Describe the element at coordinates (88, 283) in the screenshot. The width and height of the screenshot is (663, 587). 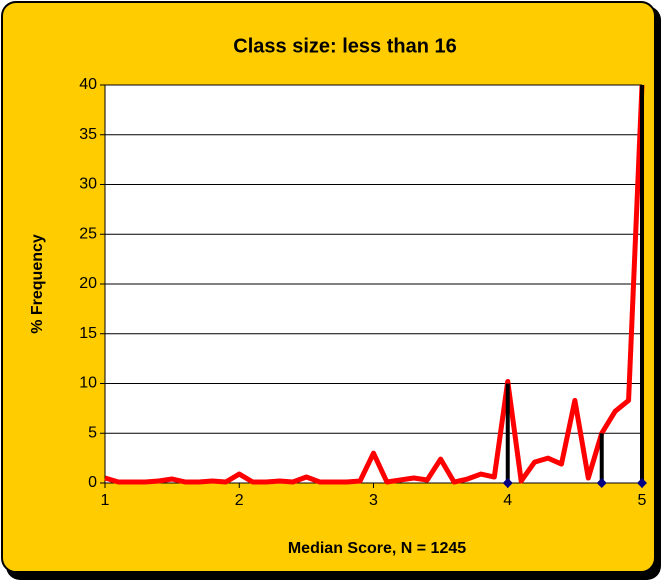
I see `y-tick-label: 20` at that location.